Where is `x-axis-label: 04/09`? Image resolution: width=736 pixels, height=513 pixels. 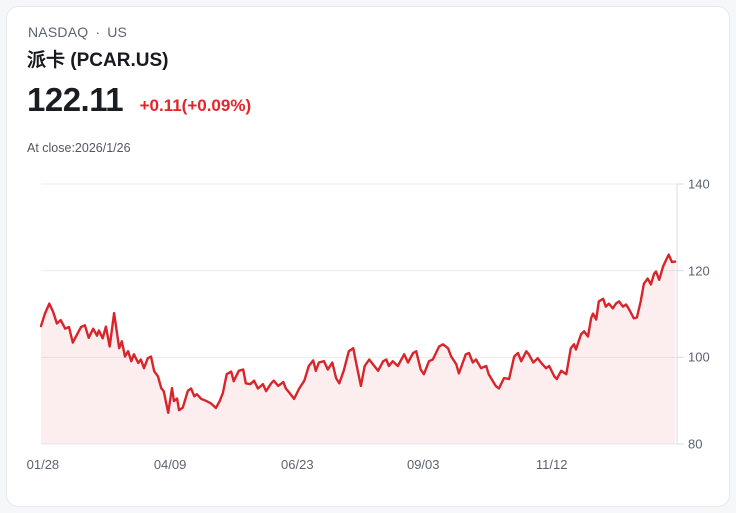 x-axis-label: 04/09 is located at coordinates (170, 464).